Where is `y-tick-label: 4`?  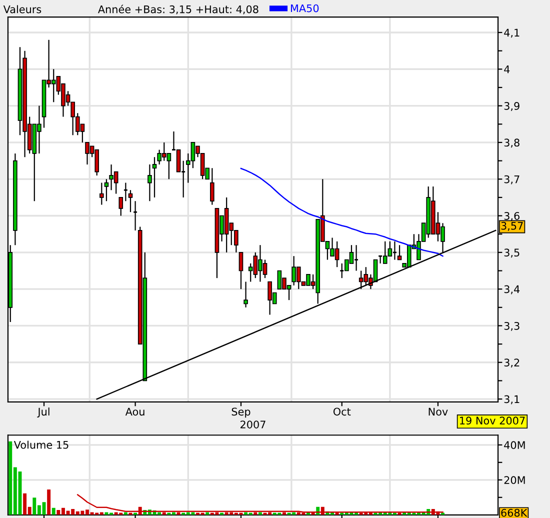
y-tick-label: 4 is located at coordinates (507, 70).